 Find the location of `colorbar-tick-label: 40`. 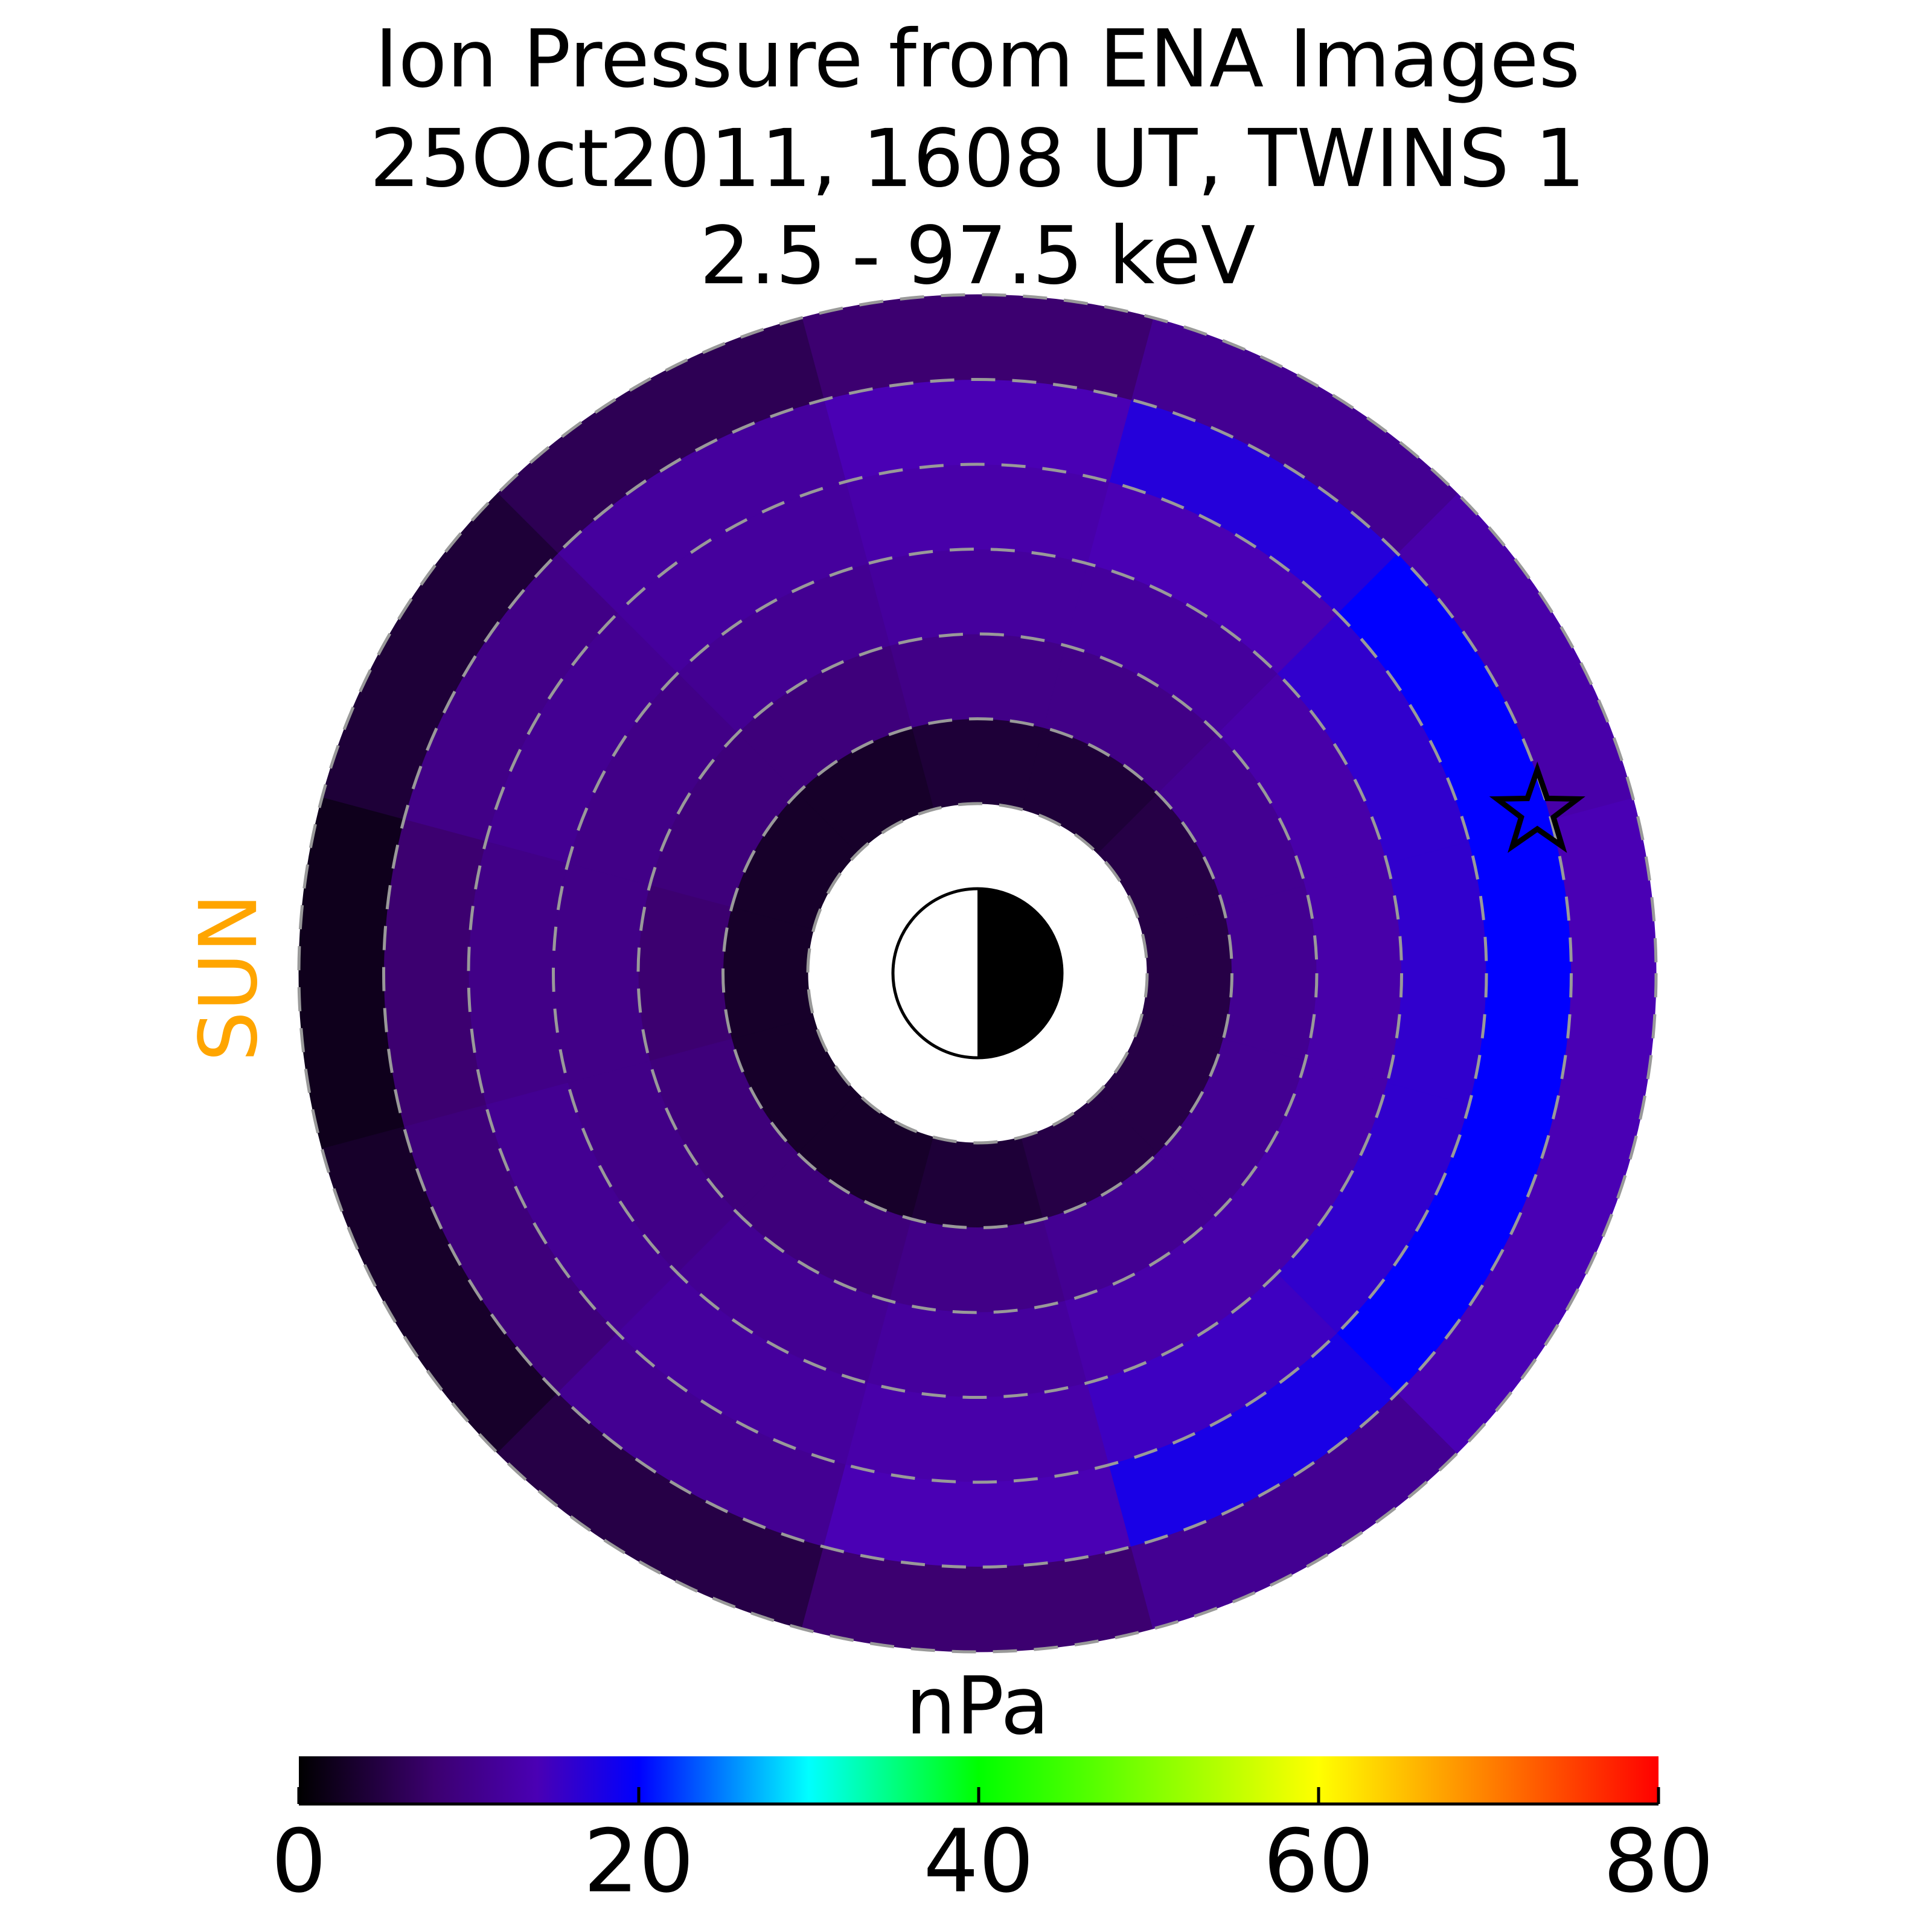

colorbar-tick-label: 40 is located at coordinates (978, 1861).